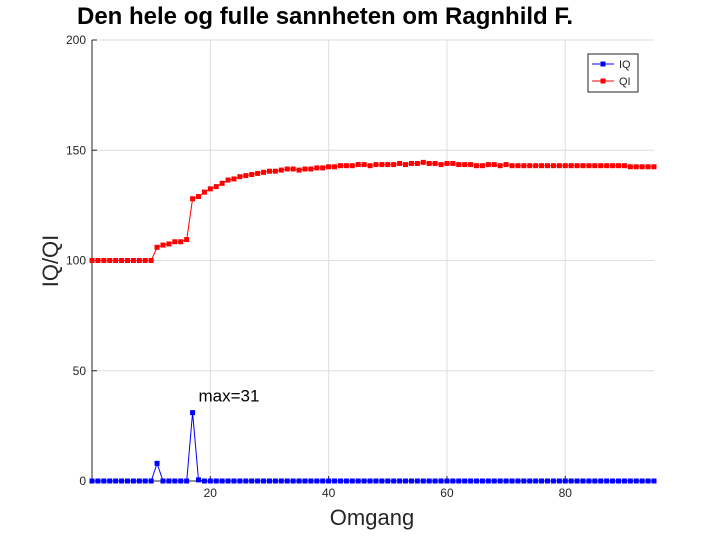  Describe the element at coordinates (625, 65) in the screenshot. I see `legend-label: IQ` at that location.